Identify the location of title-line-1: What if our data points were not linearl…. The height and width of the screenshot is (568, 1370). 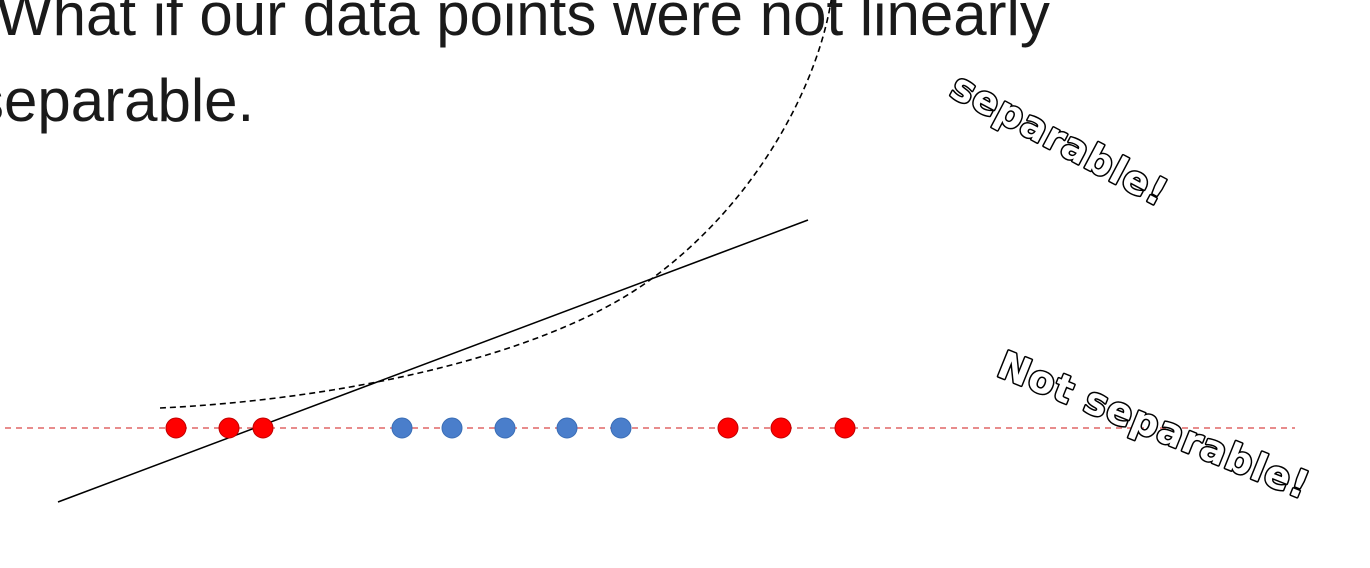
(525, 24).